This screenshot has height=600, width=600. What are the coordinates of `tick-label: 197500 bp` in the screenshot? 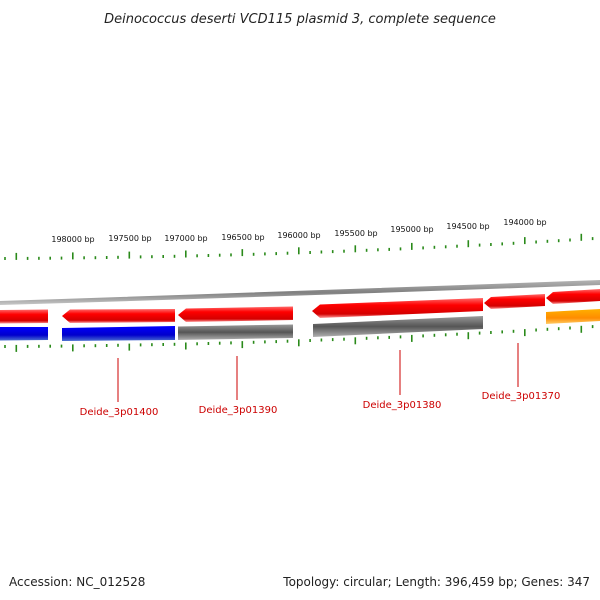 It's located at (129, 238).